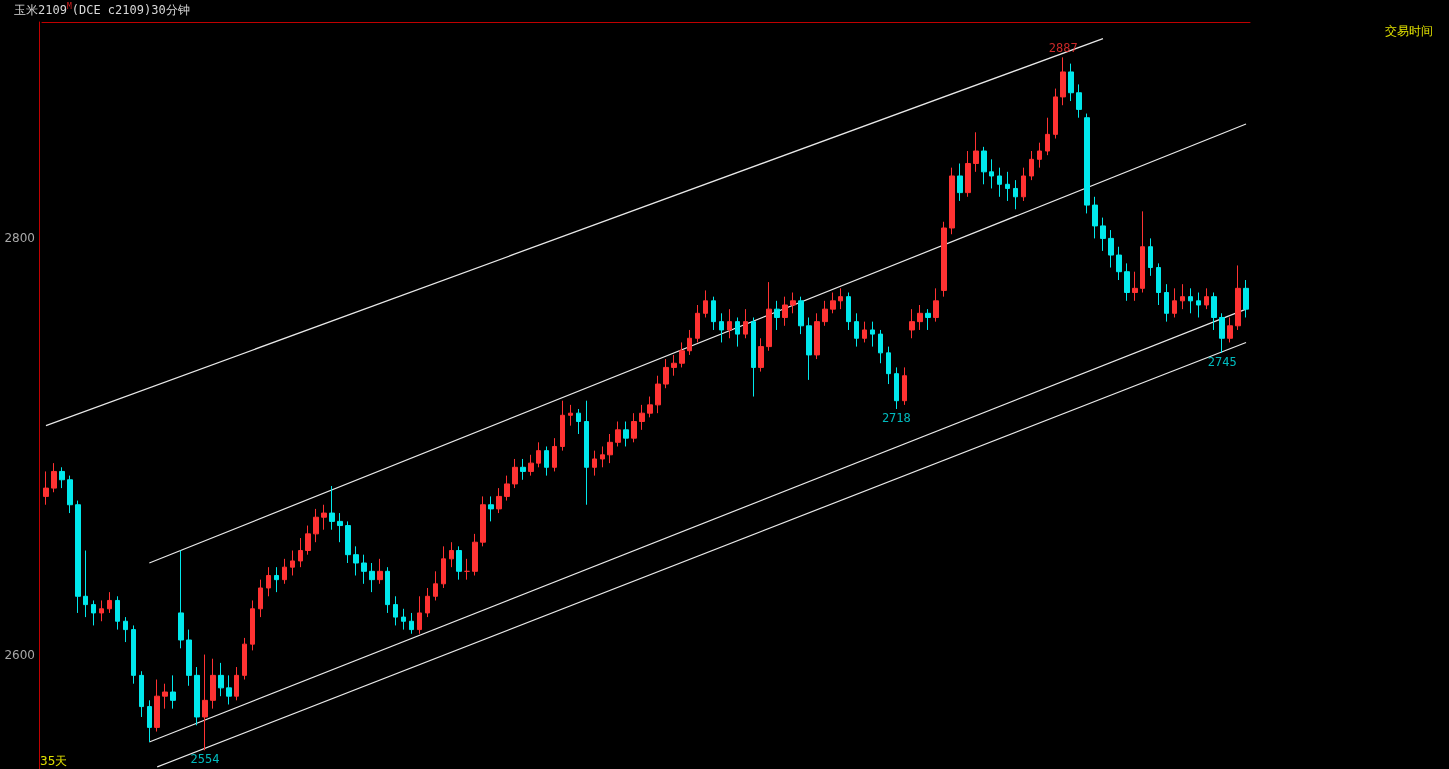 The height and width of the screenshot is (769, 1449). I want to click on annotation: 2554, so click(205, 759).